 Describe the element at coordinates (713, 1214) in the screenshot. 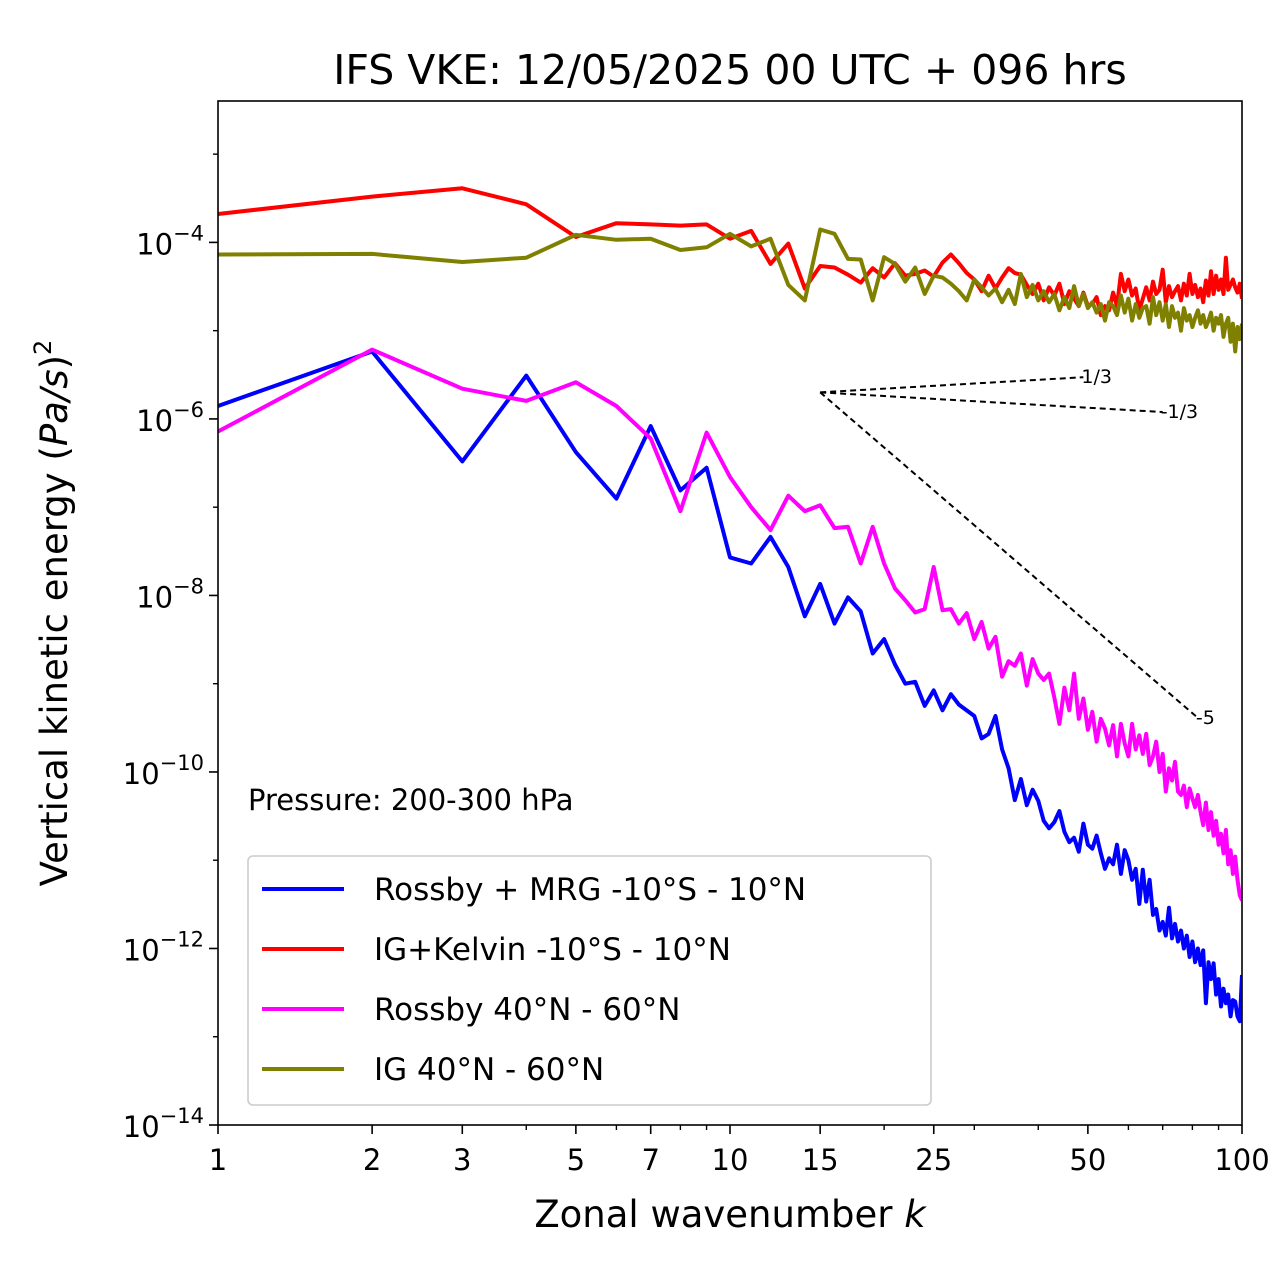

I see `x-axis-label-text: Zonal wavenumber` at that location.